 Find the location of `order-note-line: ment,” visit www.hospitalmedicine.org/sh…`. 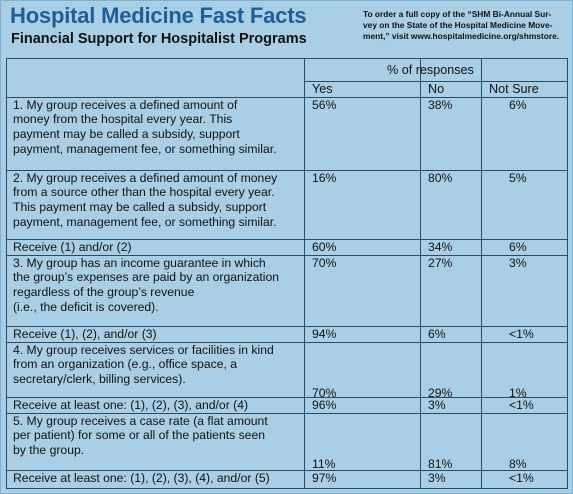

order-note-line: ment,” visit www.hospitalmedicine.org/sh… is located at coordinates (461, 36).